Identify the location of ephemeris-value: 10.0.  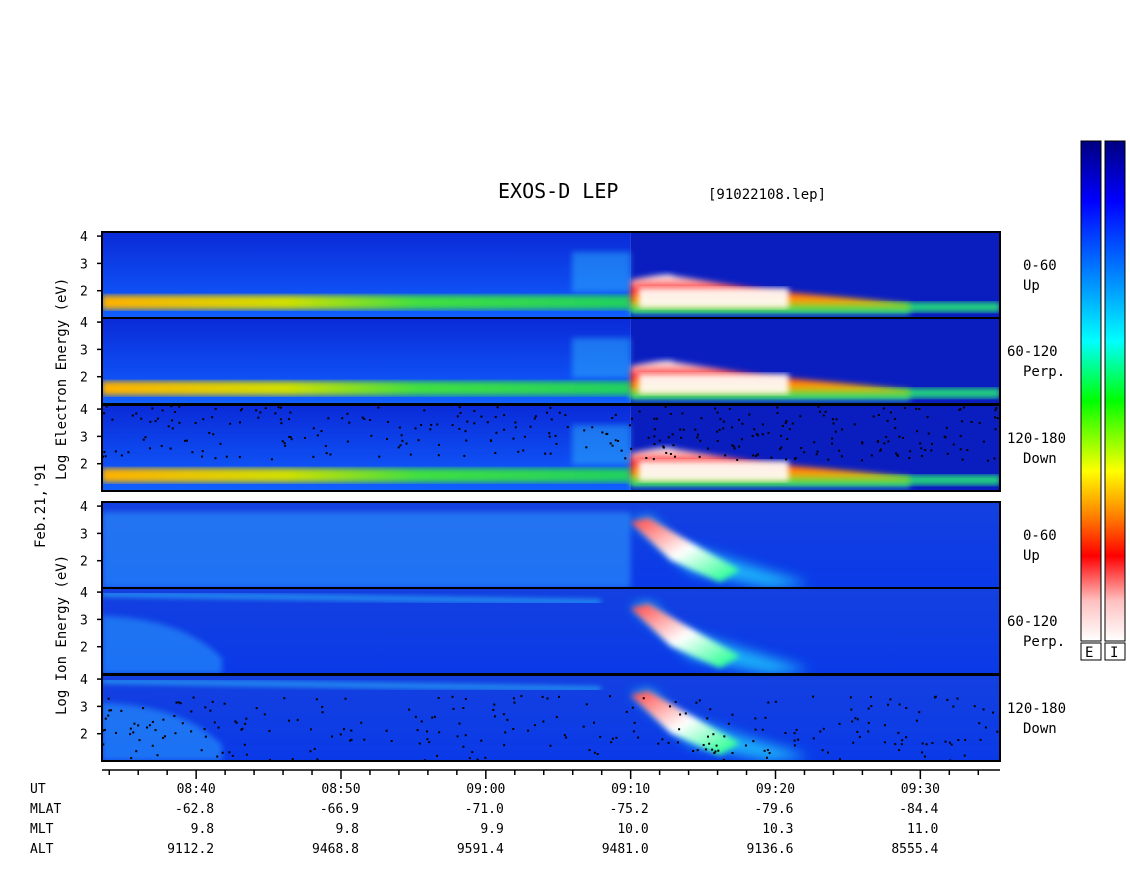
(632, 829).